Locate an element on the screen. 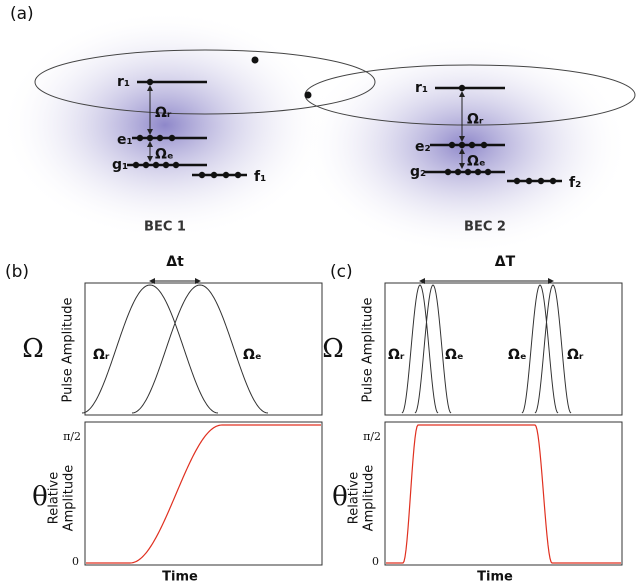  bec-name: BEC 2 is located at coordinates (485, 227).